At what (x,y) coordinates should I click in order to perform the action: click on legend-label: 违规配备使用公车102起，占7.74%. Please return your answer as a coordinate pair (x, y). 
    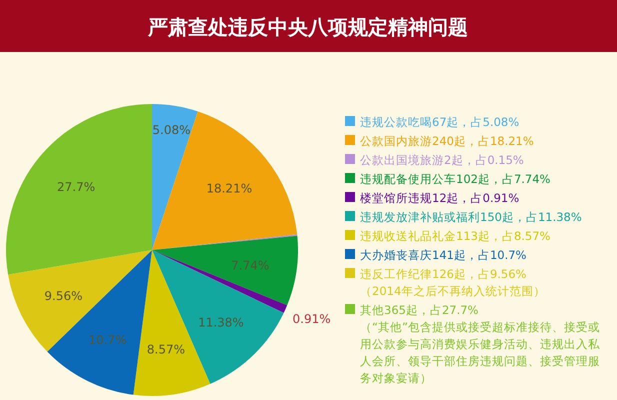
    Looking at the image, I should click on (455, 179).